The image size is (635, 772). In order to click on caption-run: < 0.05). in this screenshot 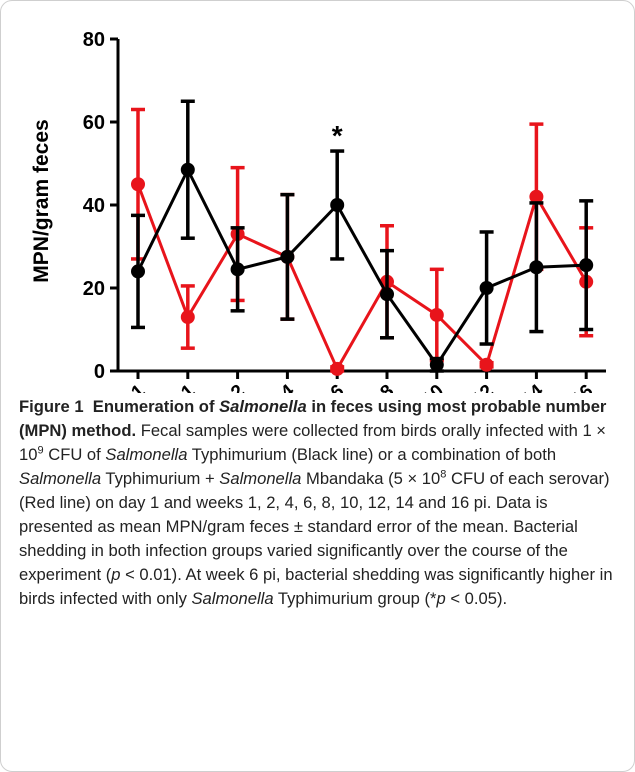, I will do `click(476, 598)`.